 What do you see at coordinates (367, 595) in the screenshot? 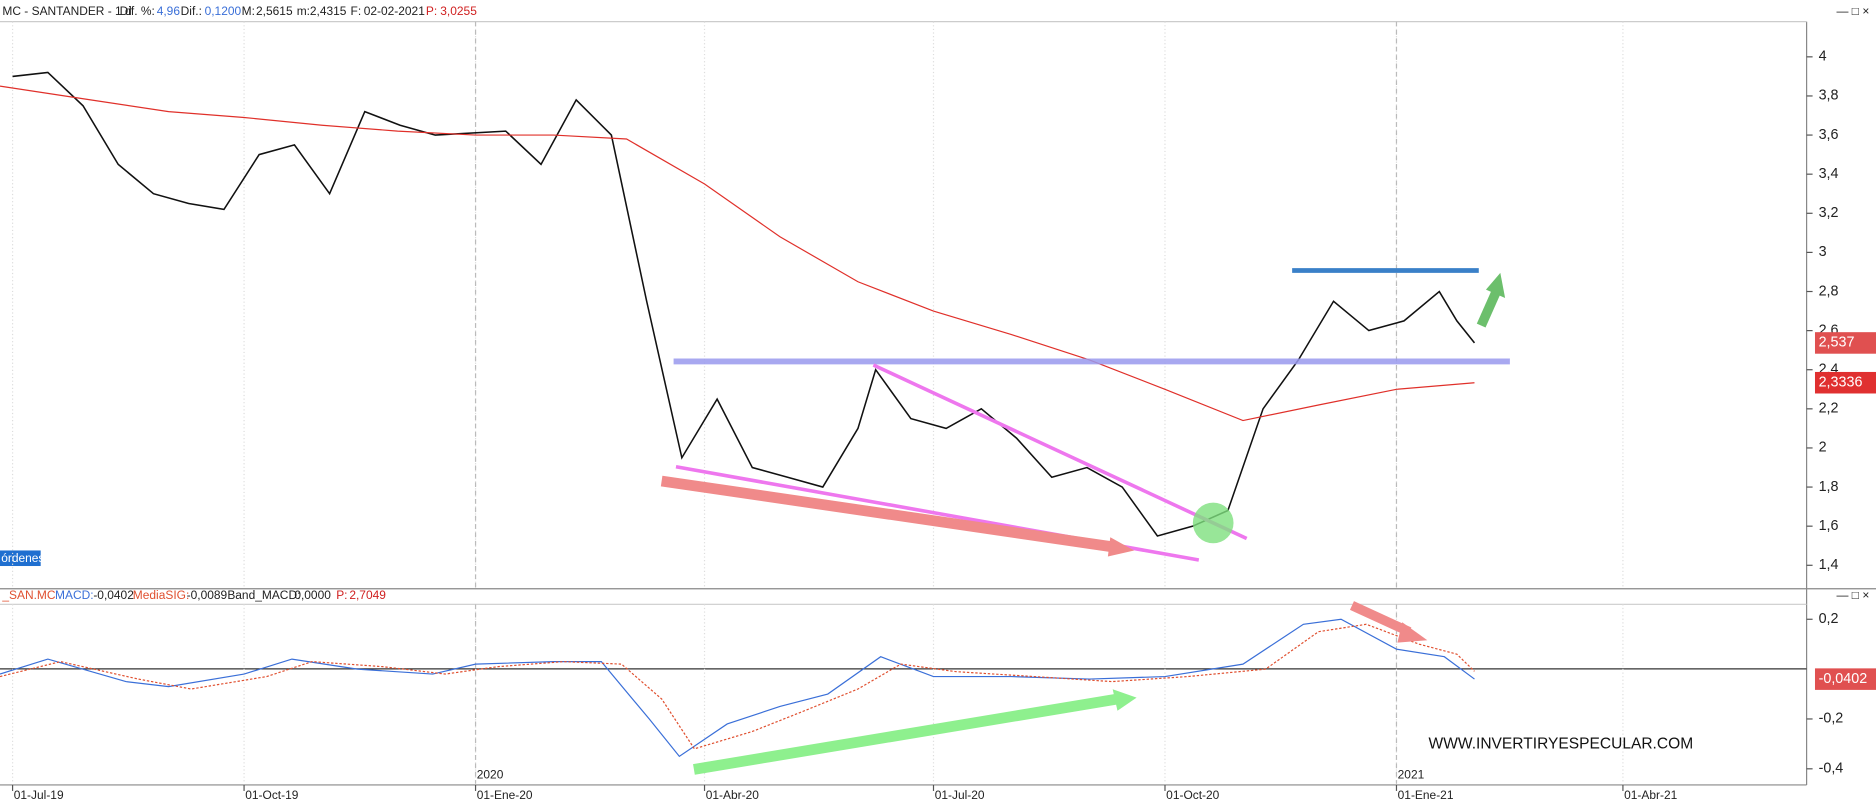
I see `value: 2,7049` at bounding box center [367, 595].